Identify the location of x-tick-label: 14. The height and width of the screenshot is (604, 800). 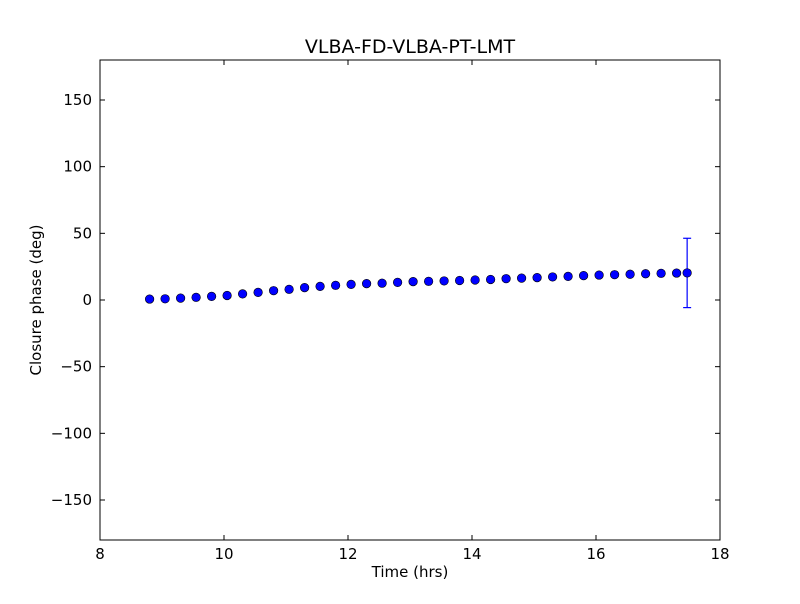
(471, 554).